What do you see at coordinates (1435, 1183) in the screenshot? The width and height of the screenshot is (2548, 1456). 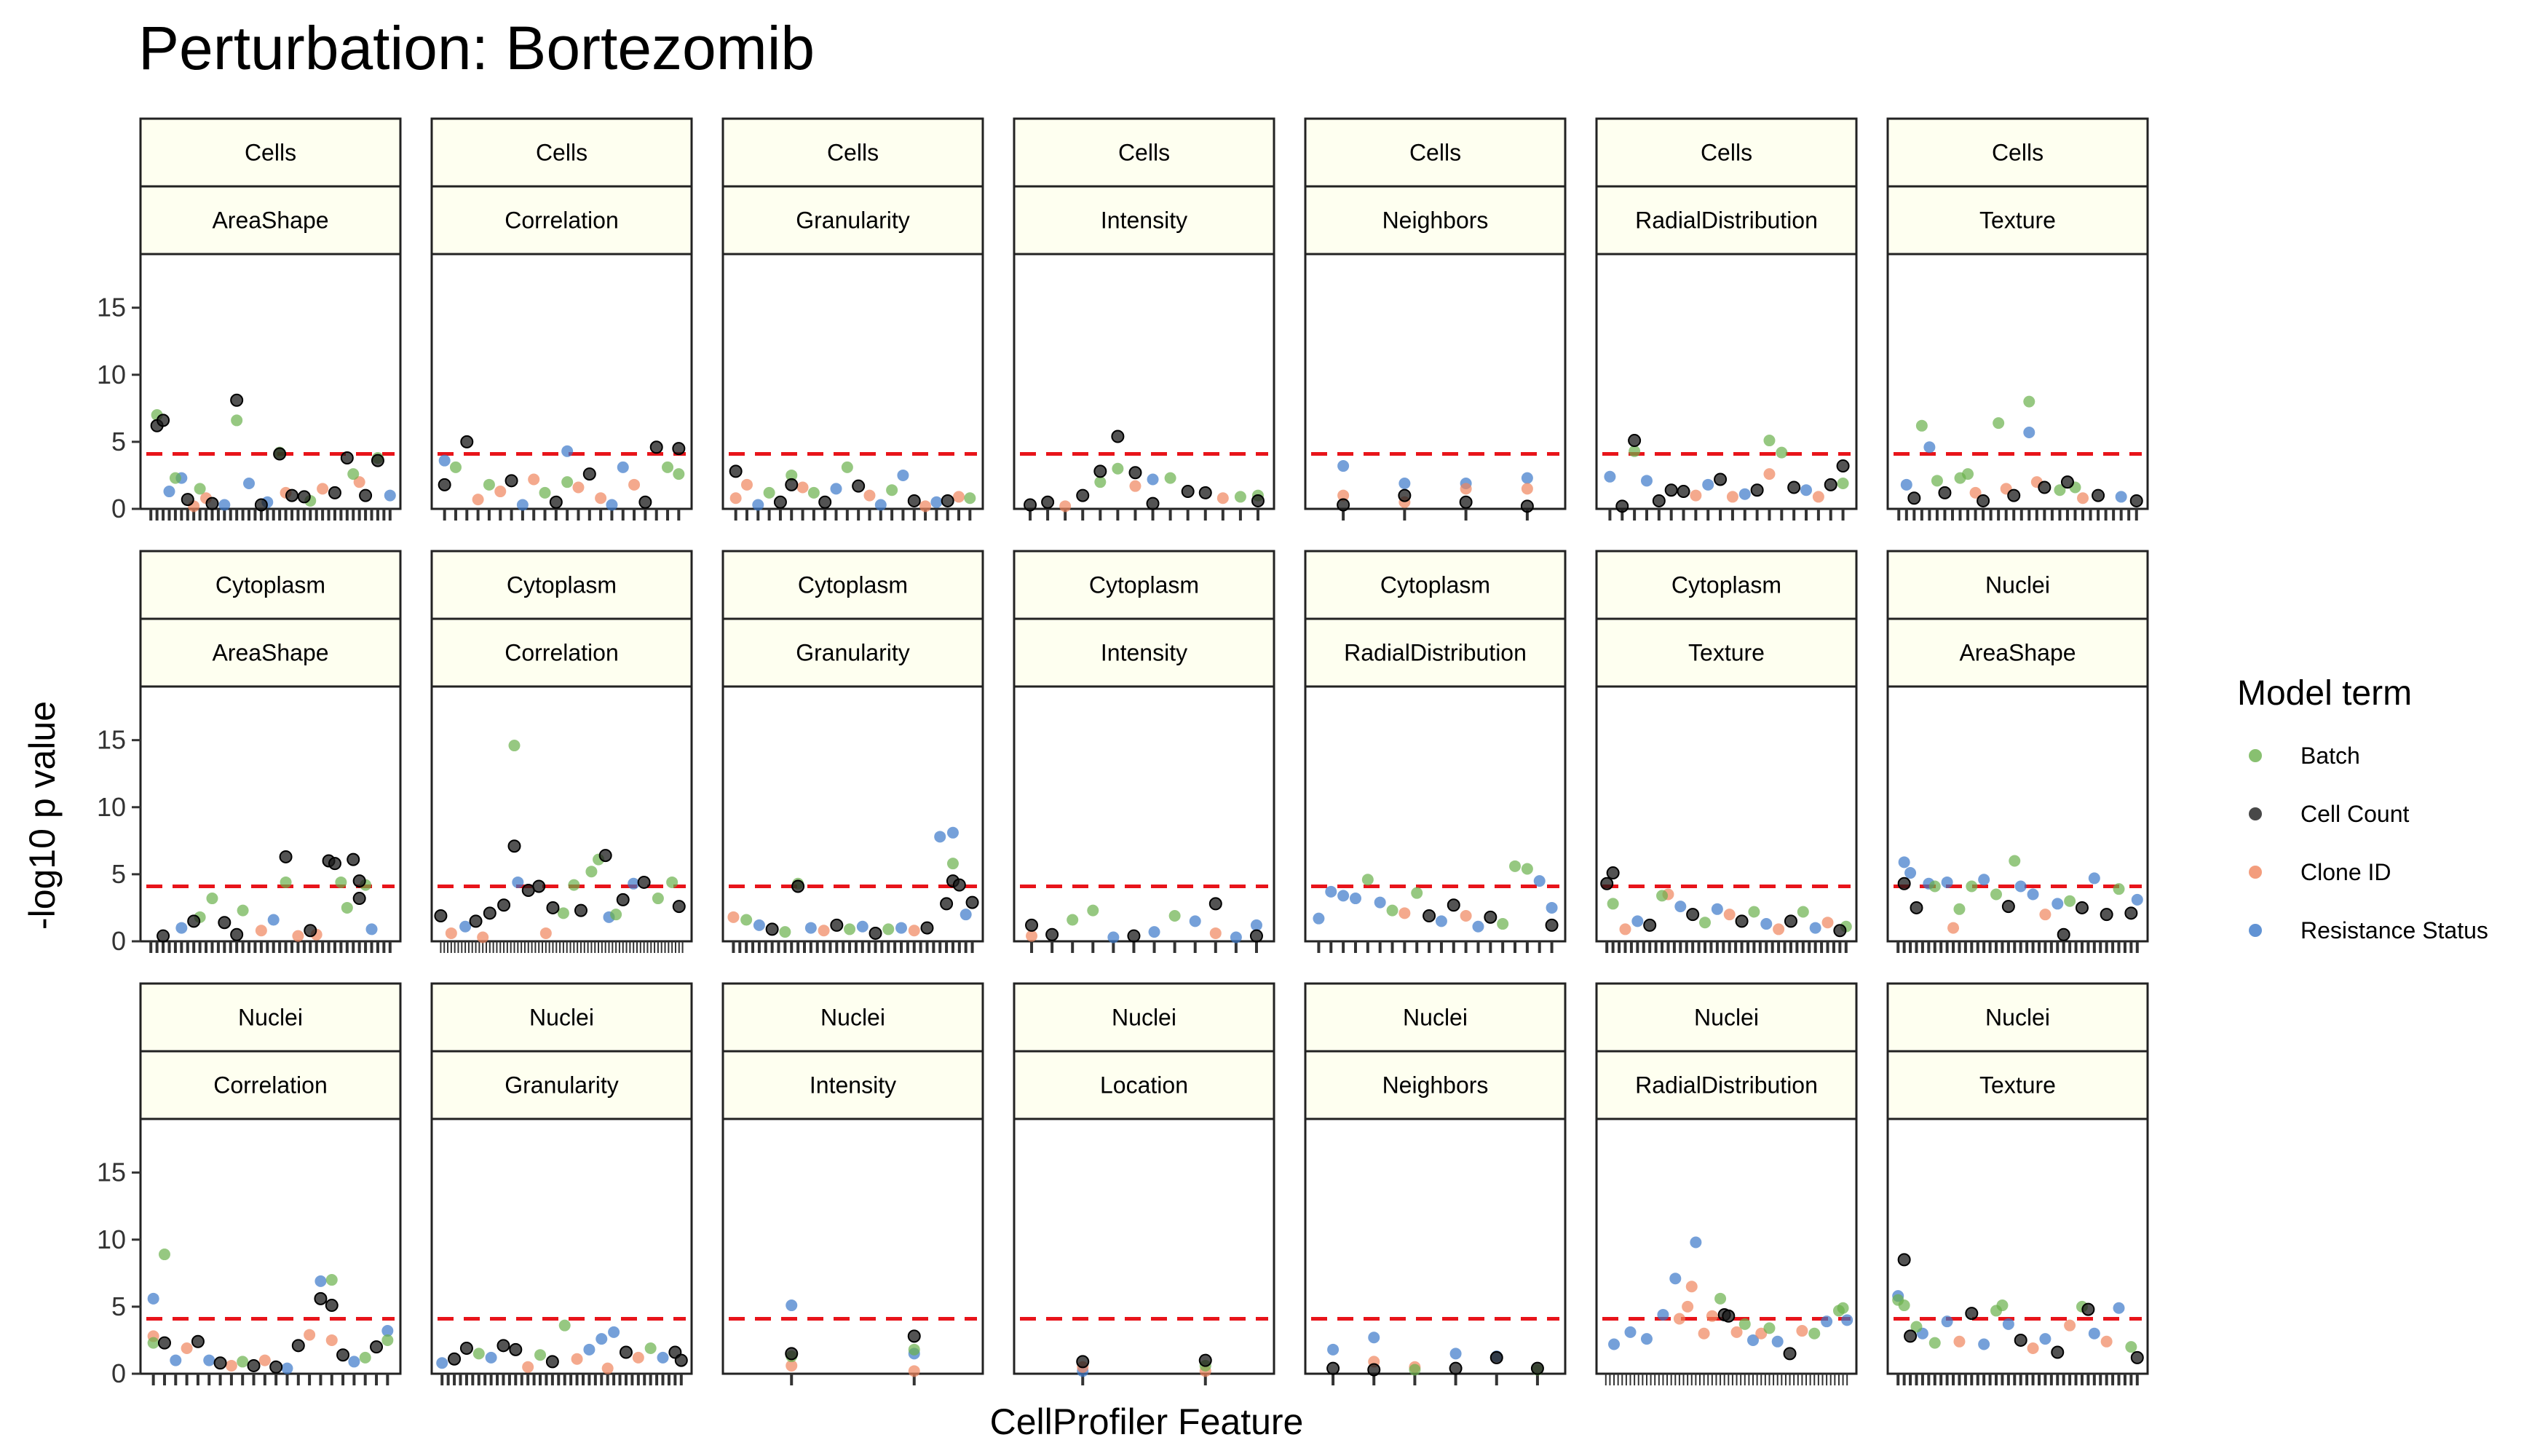 I see `facet-panel: Nuclei Neighbors` at bounding box center [1435, 1183].